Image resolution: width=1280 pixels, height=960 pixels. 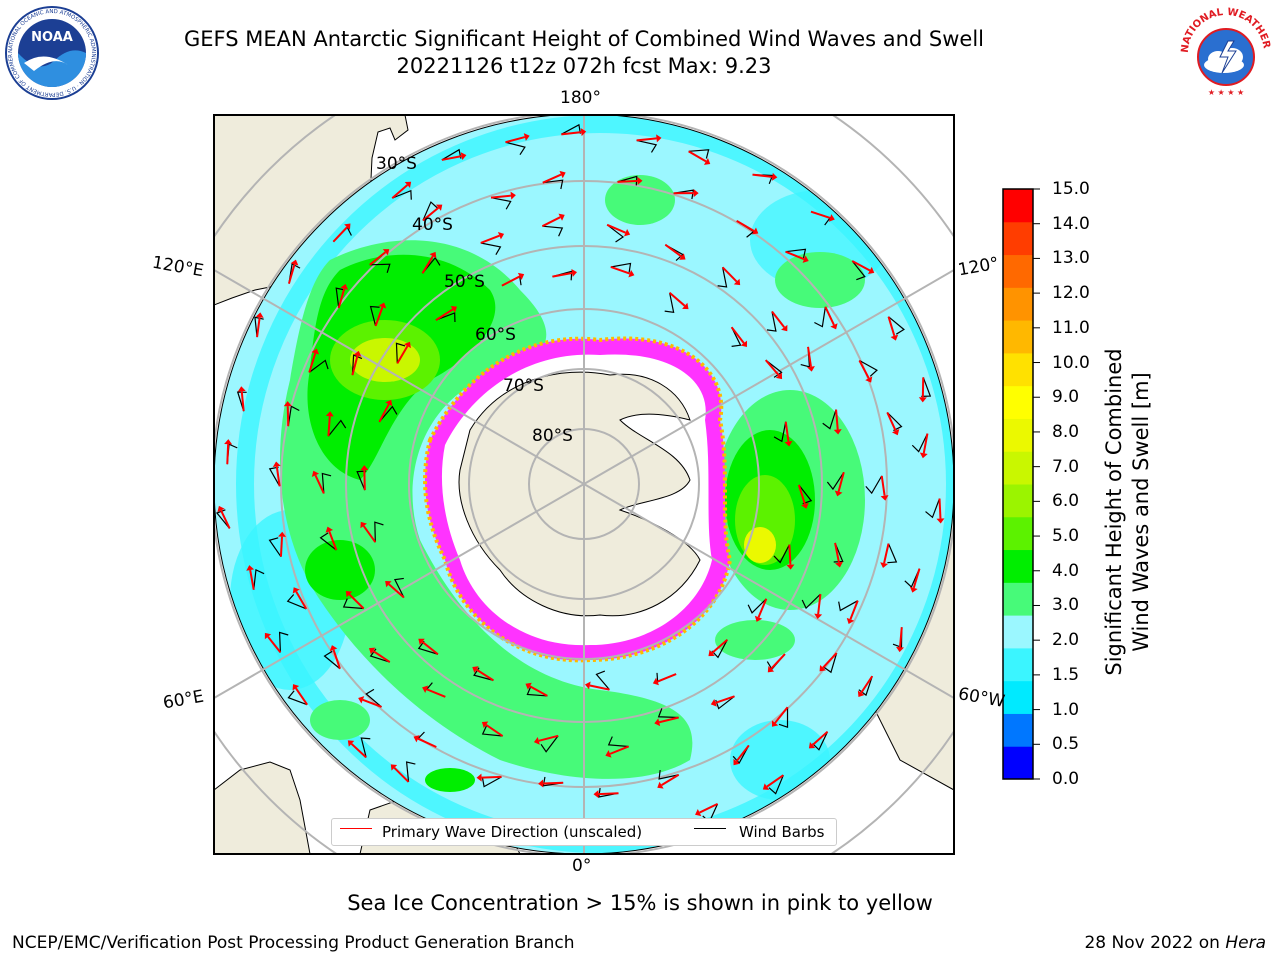 What do you see at coordinates (1175, 943) in the screenshot?
I see `footer-date: 28 Nov 2022 on Hera` at bounding box center [1175, 943].